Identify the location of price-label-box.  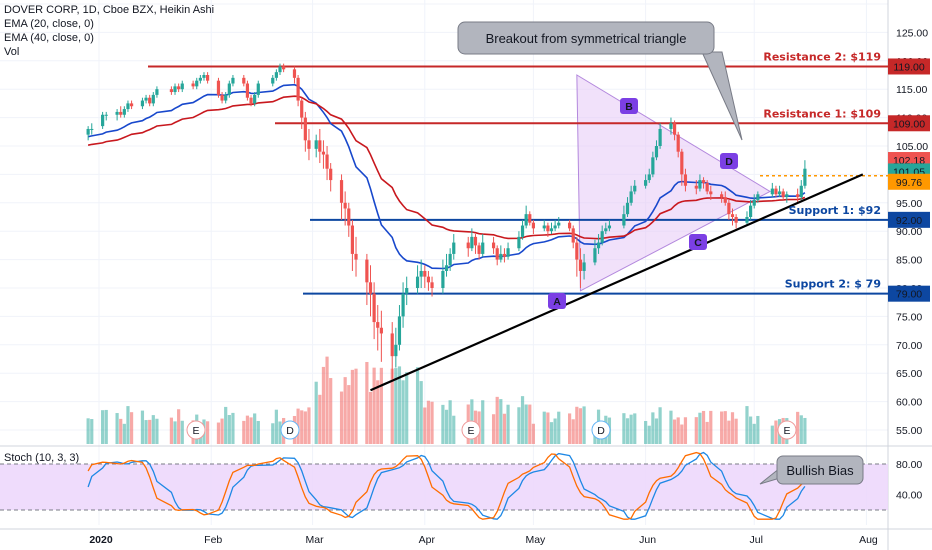
(909, 219).